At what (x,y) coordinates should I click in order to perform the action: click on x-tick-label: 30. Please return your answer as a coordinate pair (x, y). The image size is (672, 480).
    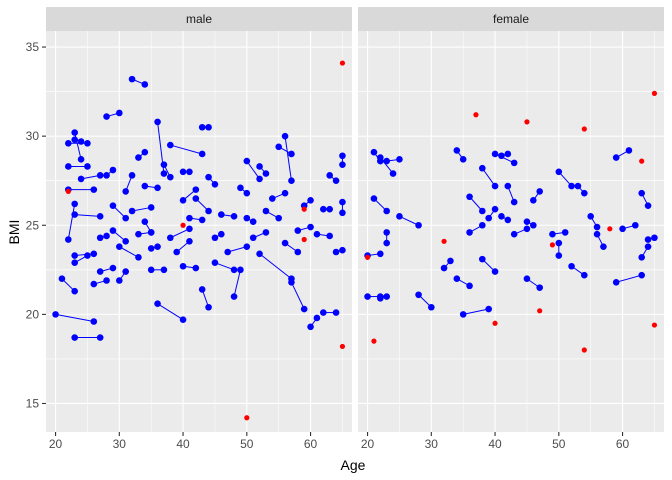
    Looking at the image, I should click on (432, 444).